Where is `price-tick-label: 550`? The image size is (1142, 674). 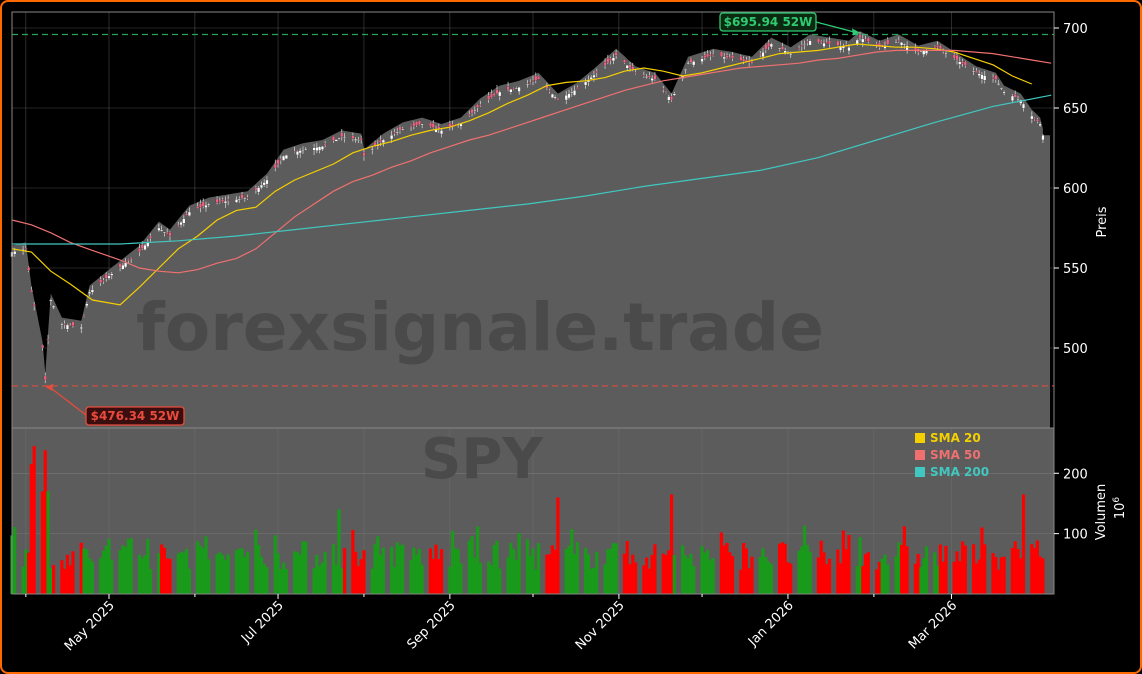
price-tick-label: 550 is located at coordinates (1075, 269).